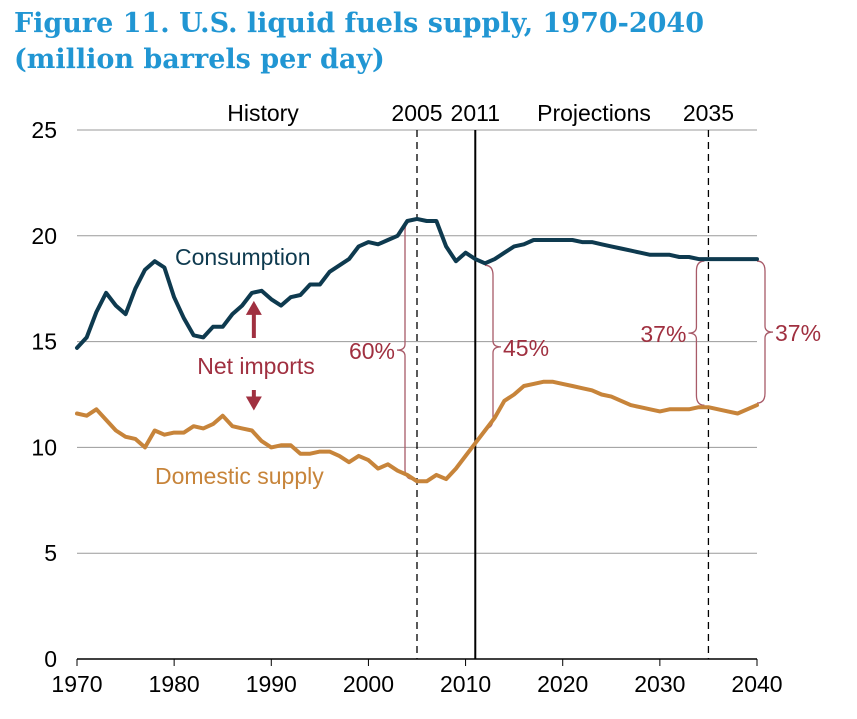  Describe the element at coordinates (417, 283) in the screenshot. I see `series-line-consumption` at that location.